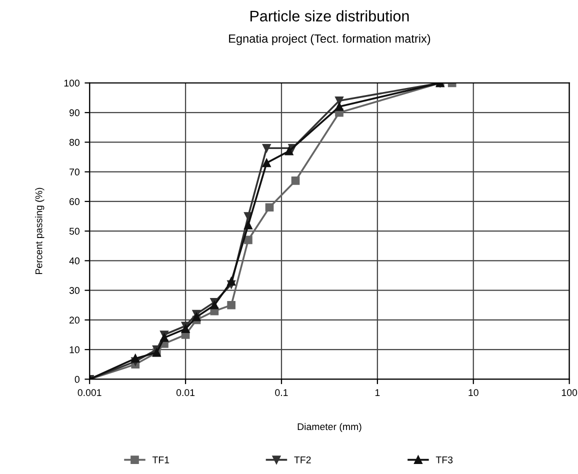 This screenshot has width=578, height=474. I want to click on y-tick-label: 50, so click(74, 231).